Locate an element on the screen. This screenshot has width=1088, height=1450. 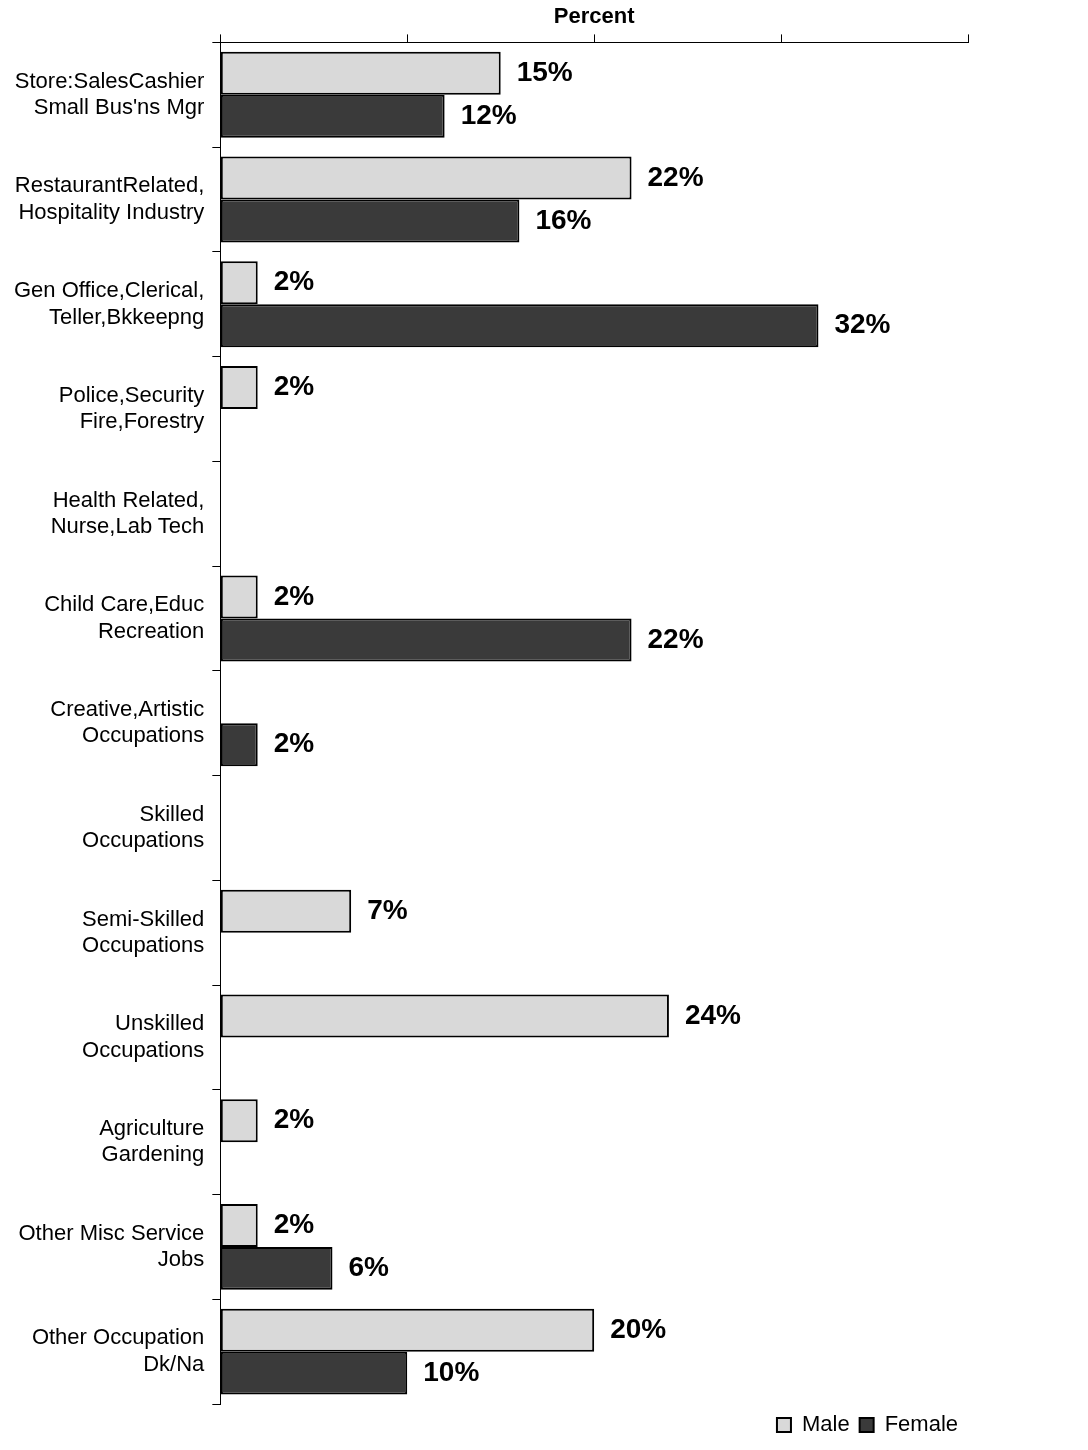
y-tick-label: Semi-Skilled Occupations is located at coordinates (143, 931).